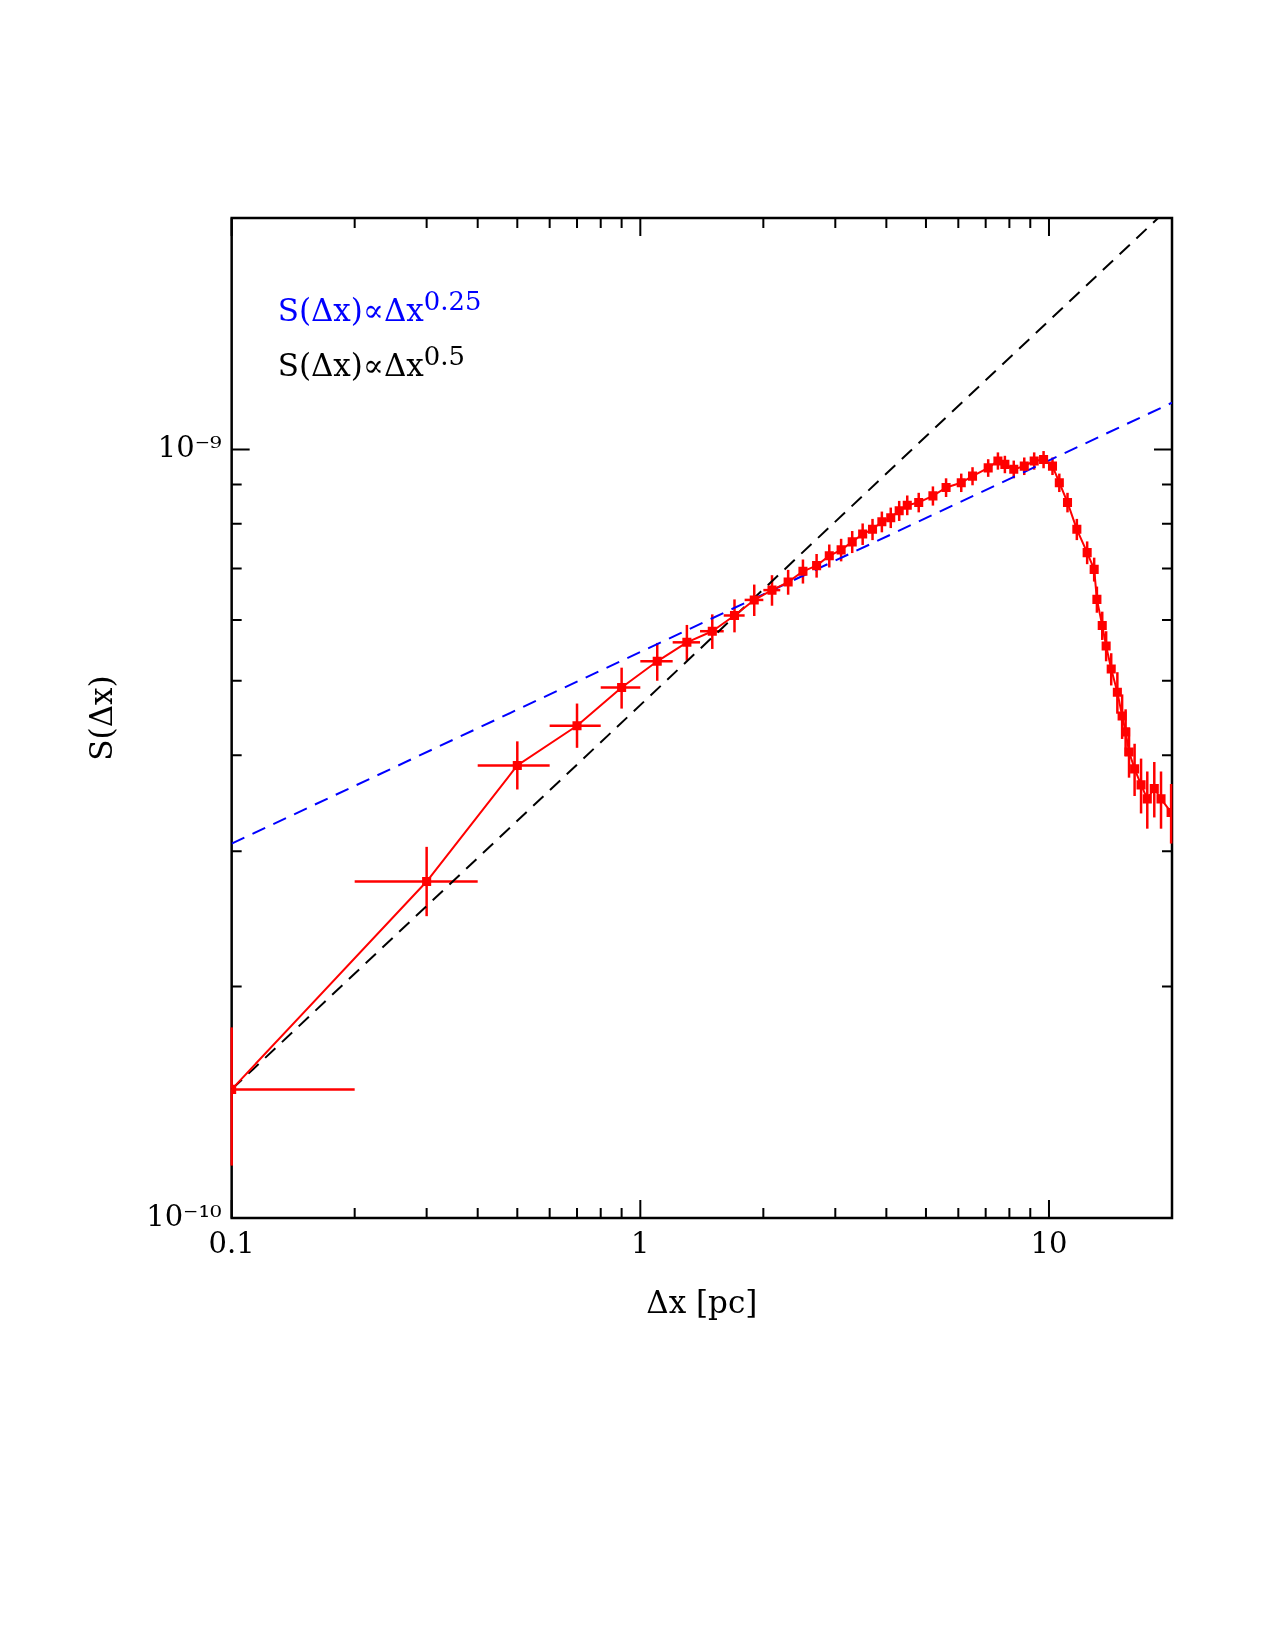 The image size is (1275, 1650). What do you see at coordinates (702, 1302) in the screenshot?
I see `x-axis-title: Δx [pc]` at bounding box center [702, 1302].